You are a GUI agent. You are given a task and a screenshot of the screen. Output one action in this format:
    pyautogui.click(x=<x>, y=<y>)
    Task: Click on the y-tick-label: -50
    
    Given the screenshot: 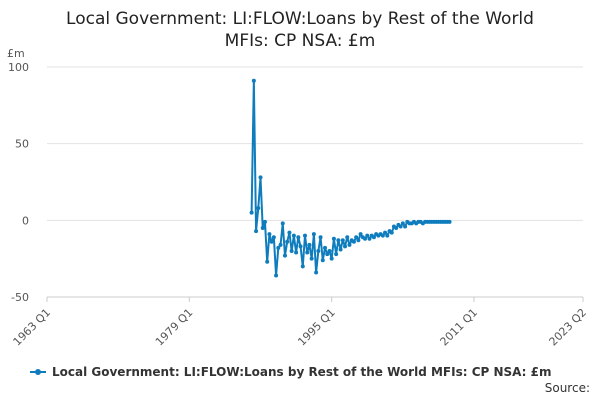 What is the action you would take?
    pyautogui.click(x=20, y=297)
    